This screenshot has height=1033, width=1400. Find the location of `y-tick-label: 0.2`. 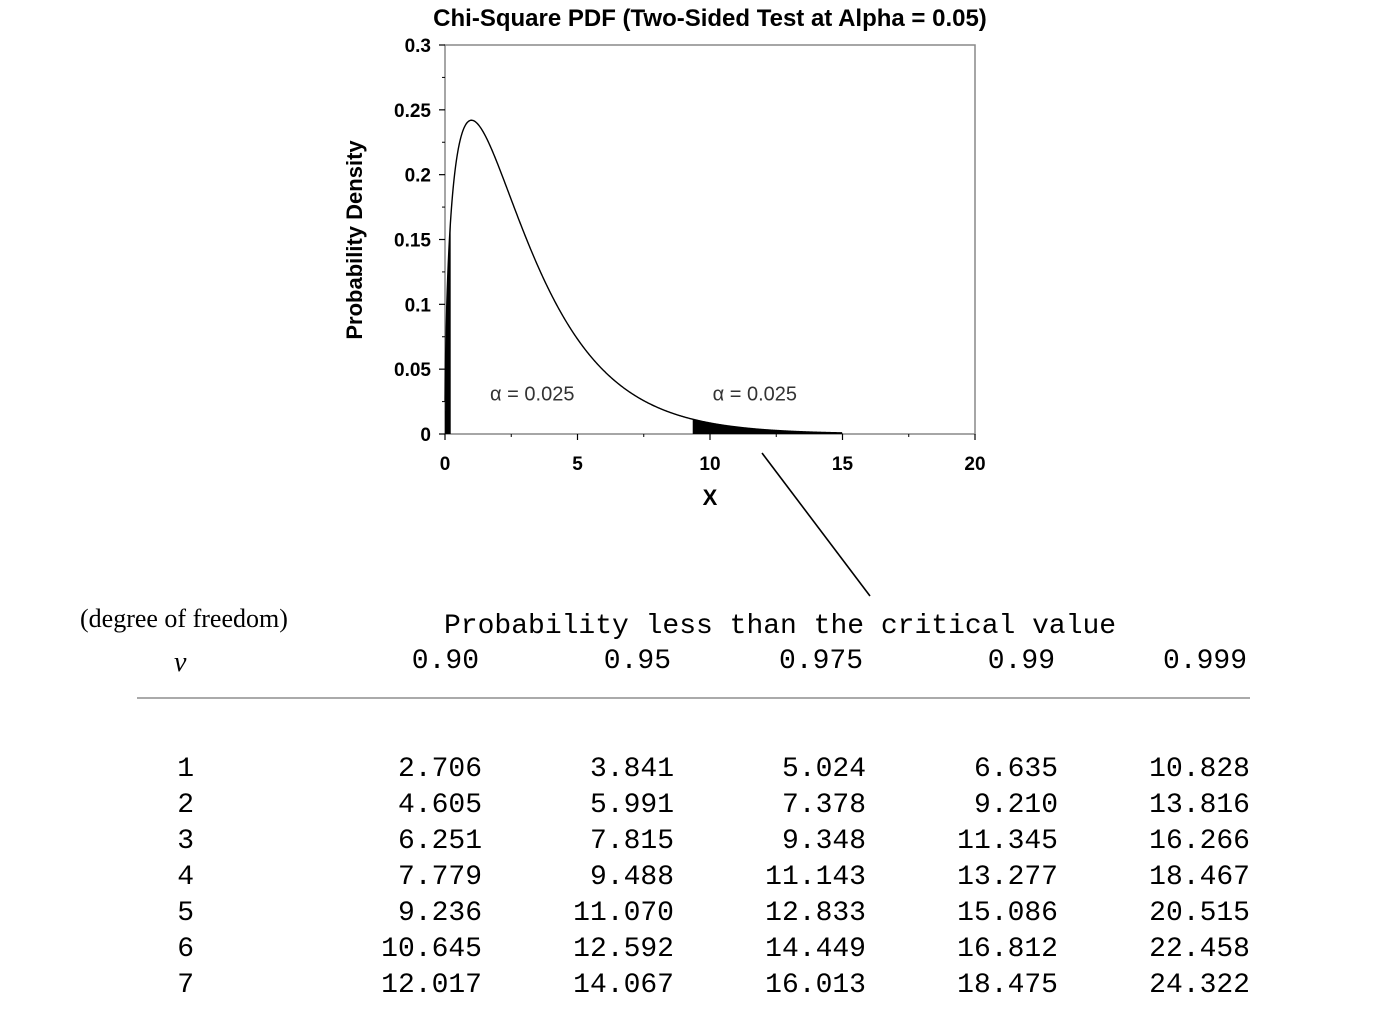

y-tick-label: 0.2 is located at coordinates (418, 176).